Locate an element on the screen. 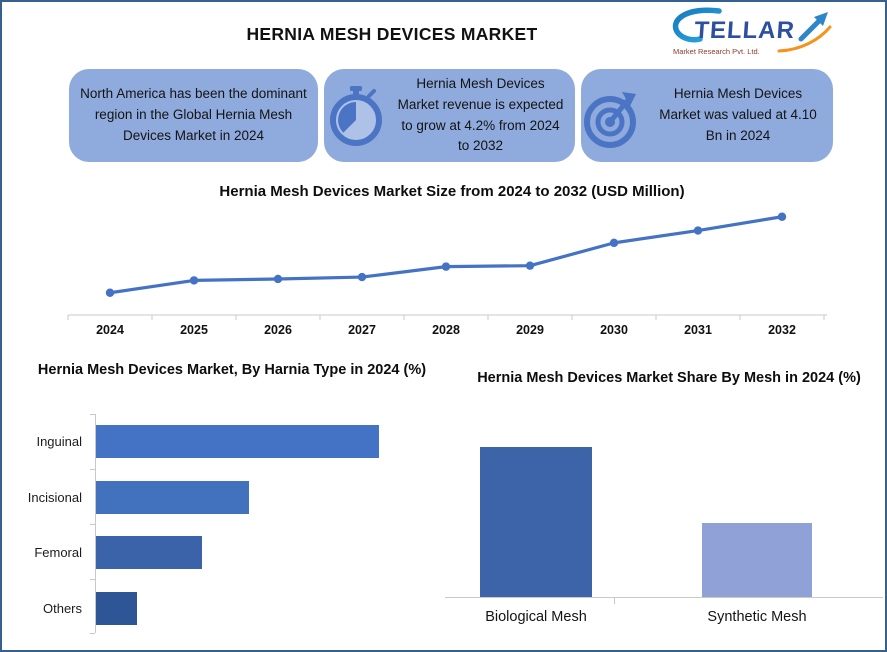 Image resolution: width=887 pixels, height=652 pixels. hbar-bar-inguinal is located at coordinates (238, 441).